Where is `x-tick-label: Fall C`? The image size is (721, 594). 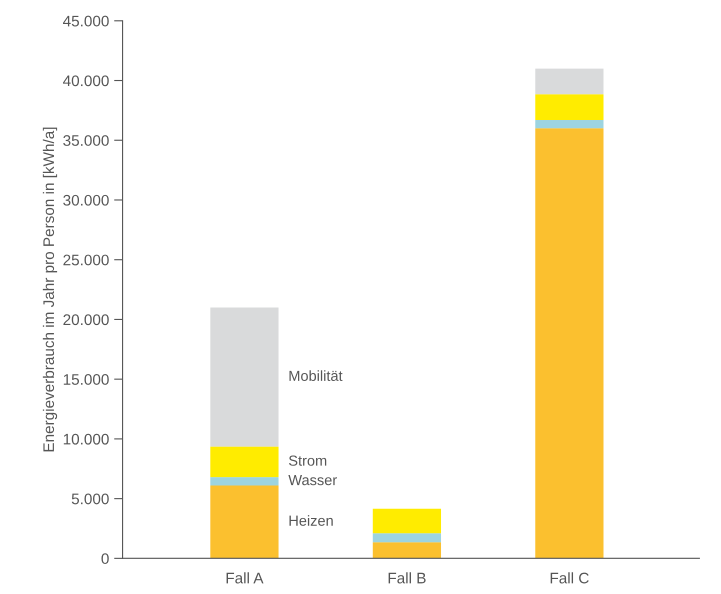 x-tick-label: Fall C is located at coordinates (569, 578).